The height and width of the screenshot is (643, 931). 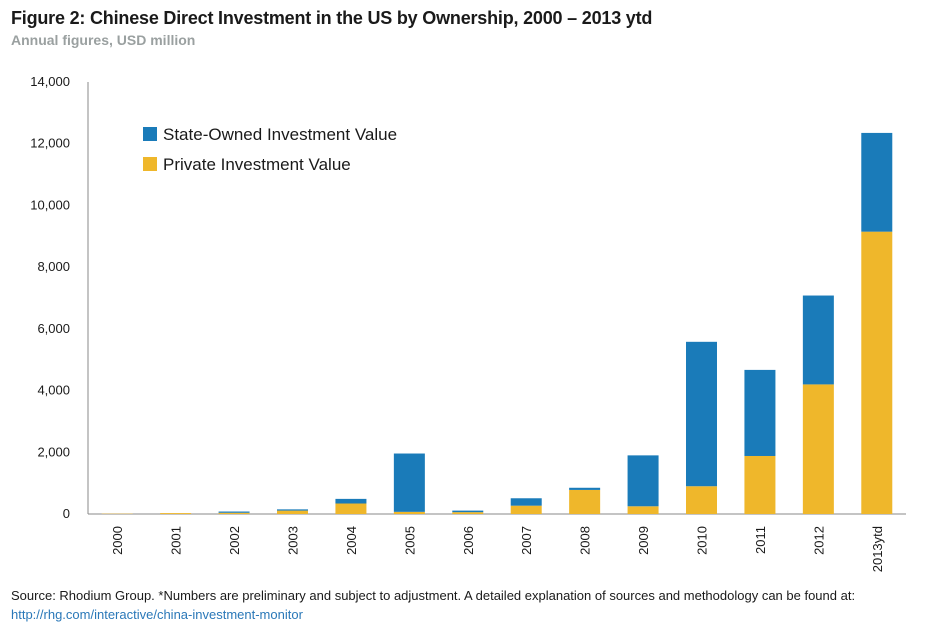 I want to click on x-tick-label: 2009, so click(x=643, y=540).